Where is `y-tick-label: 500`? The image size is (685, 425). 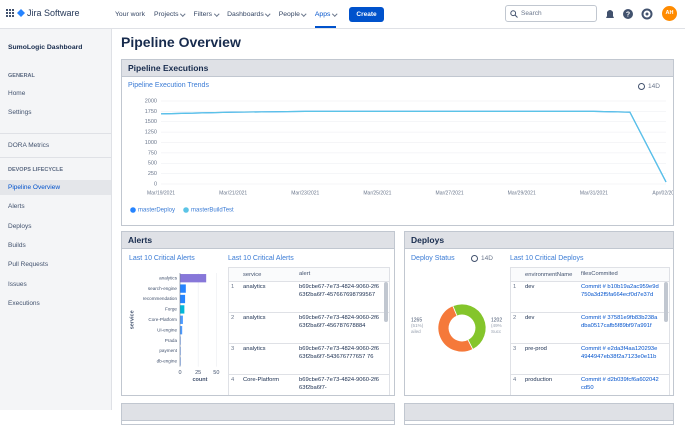 y-tick-label: 500 is located at coordinates (152, 164).